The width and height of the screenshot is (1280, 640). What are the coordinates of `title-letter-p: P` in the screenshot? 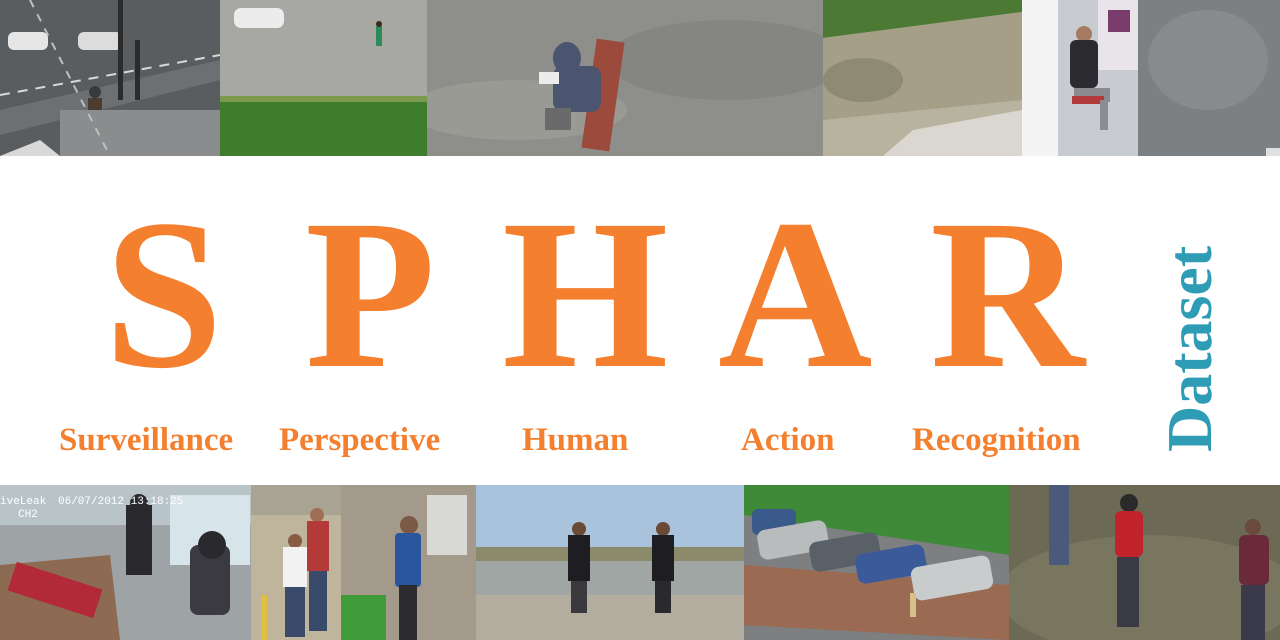 It's located at (370, 294).